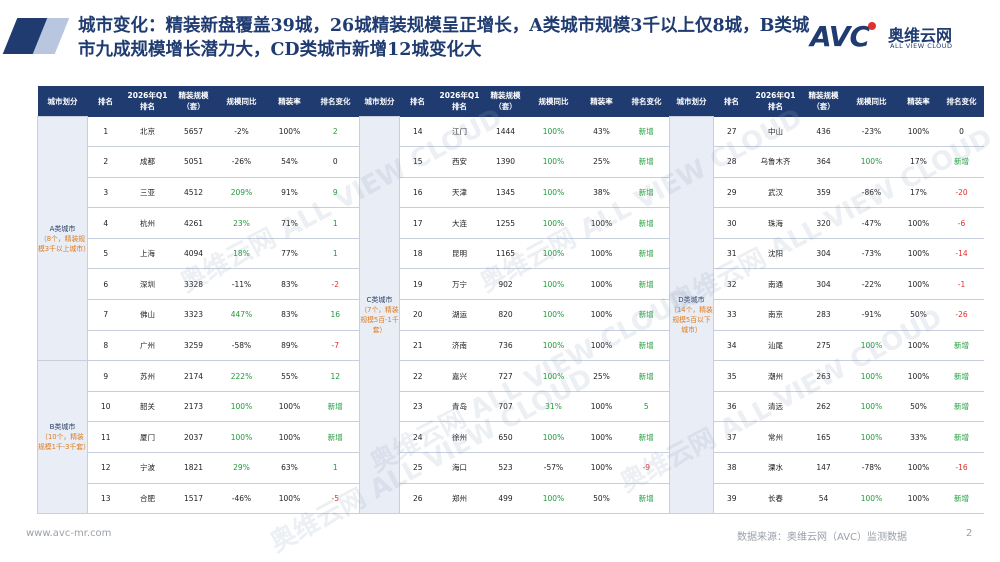  I want to click on city-cell: 三亚, so click(147, 193).